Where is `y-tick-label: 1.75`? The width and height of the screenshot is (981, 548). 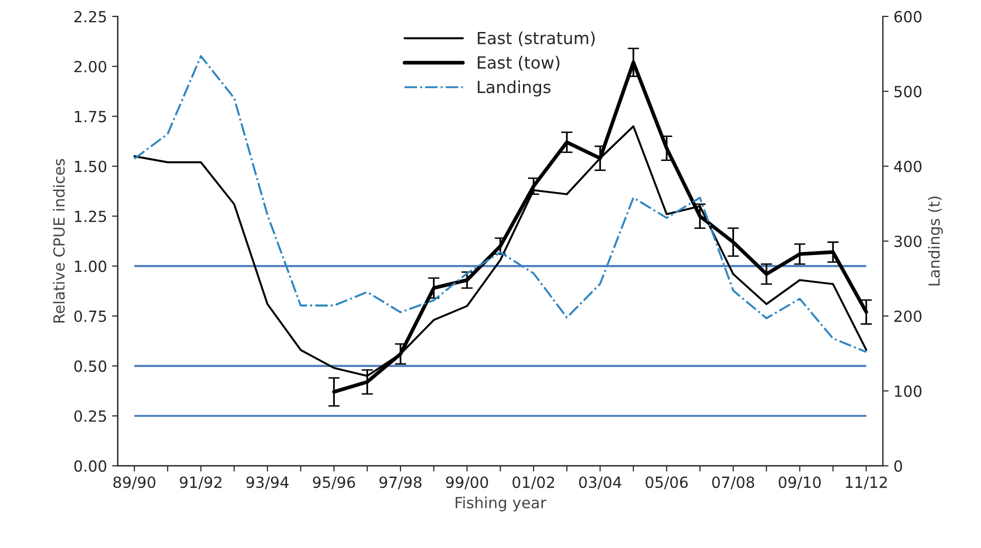
y-tick-label: 1.75 is located at coordinates (90, 116).